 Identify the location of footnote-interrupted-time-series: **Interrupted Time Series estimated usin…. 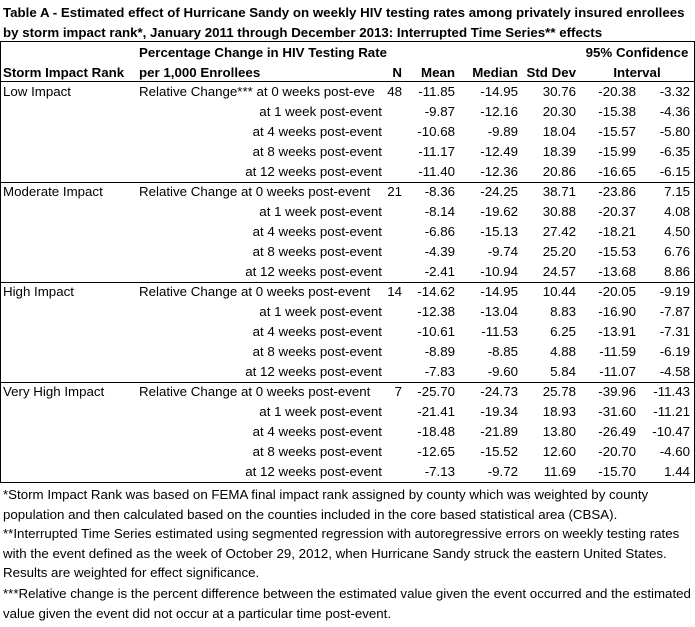
(341, 553).